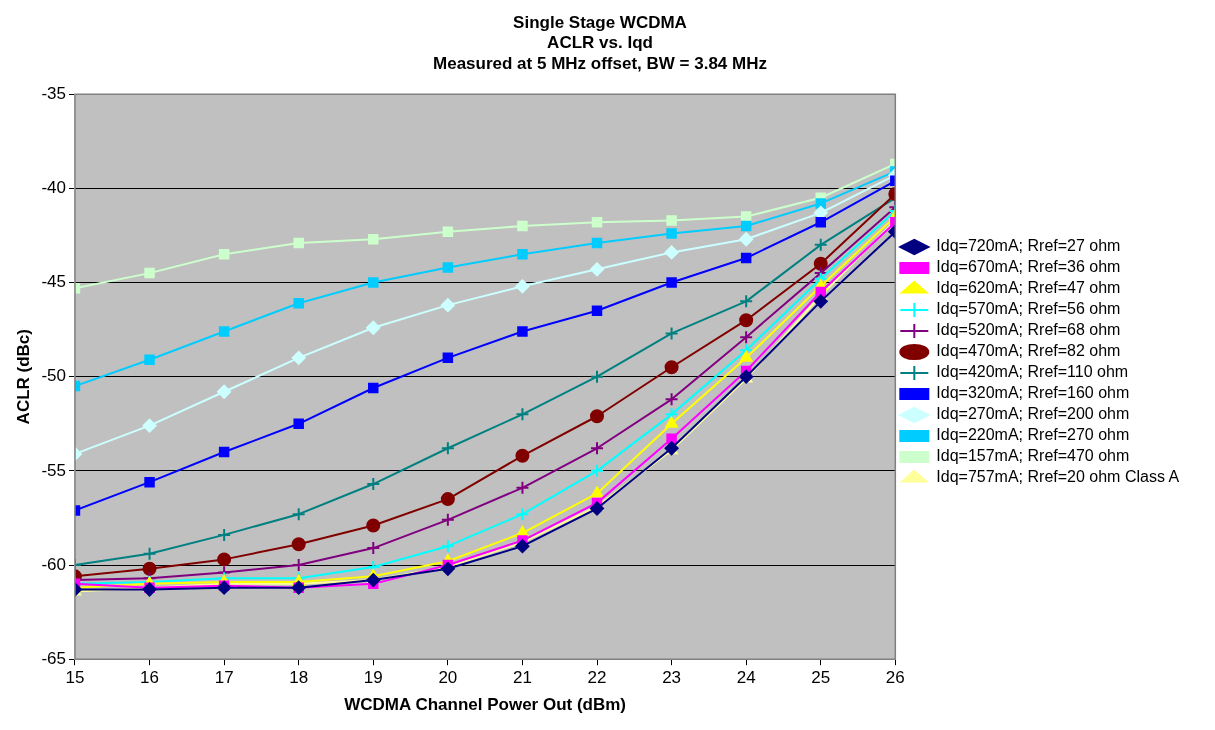 Image resolution: width=1215 pixels, height=730 pixels. Describe the element at coordinates (1033, 435) in the screenshot. I see `legend-label: Idq=220mA; Rref=270 ohm` at that location.